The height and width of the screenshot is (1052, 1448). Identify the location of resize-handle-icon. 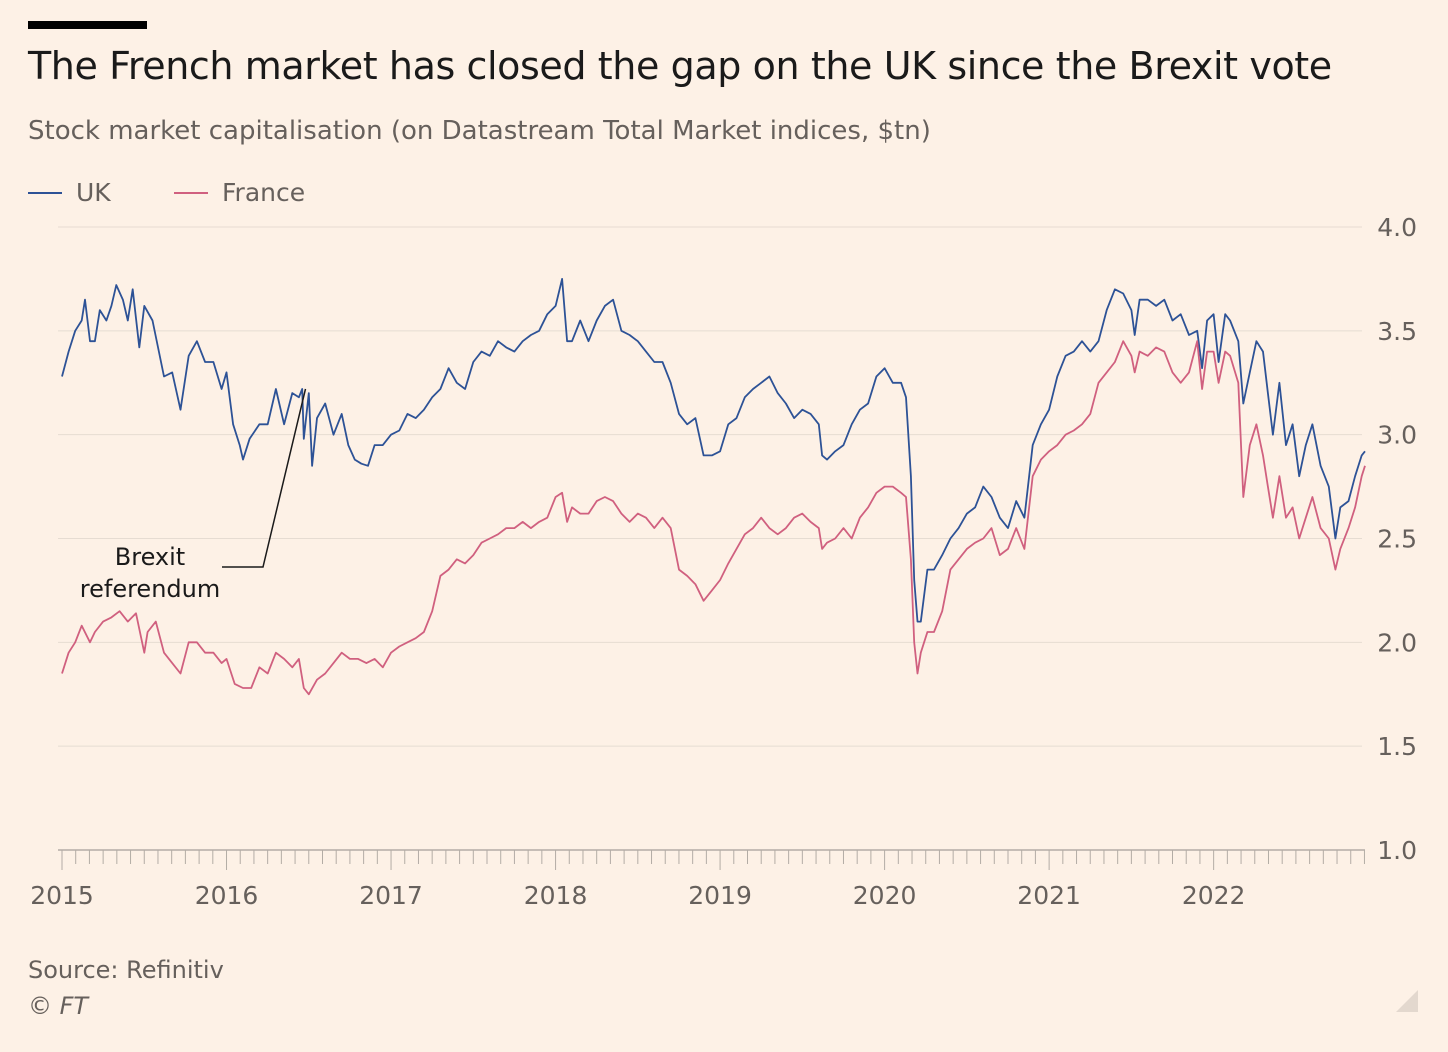
(1407, 1001).